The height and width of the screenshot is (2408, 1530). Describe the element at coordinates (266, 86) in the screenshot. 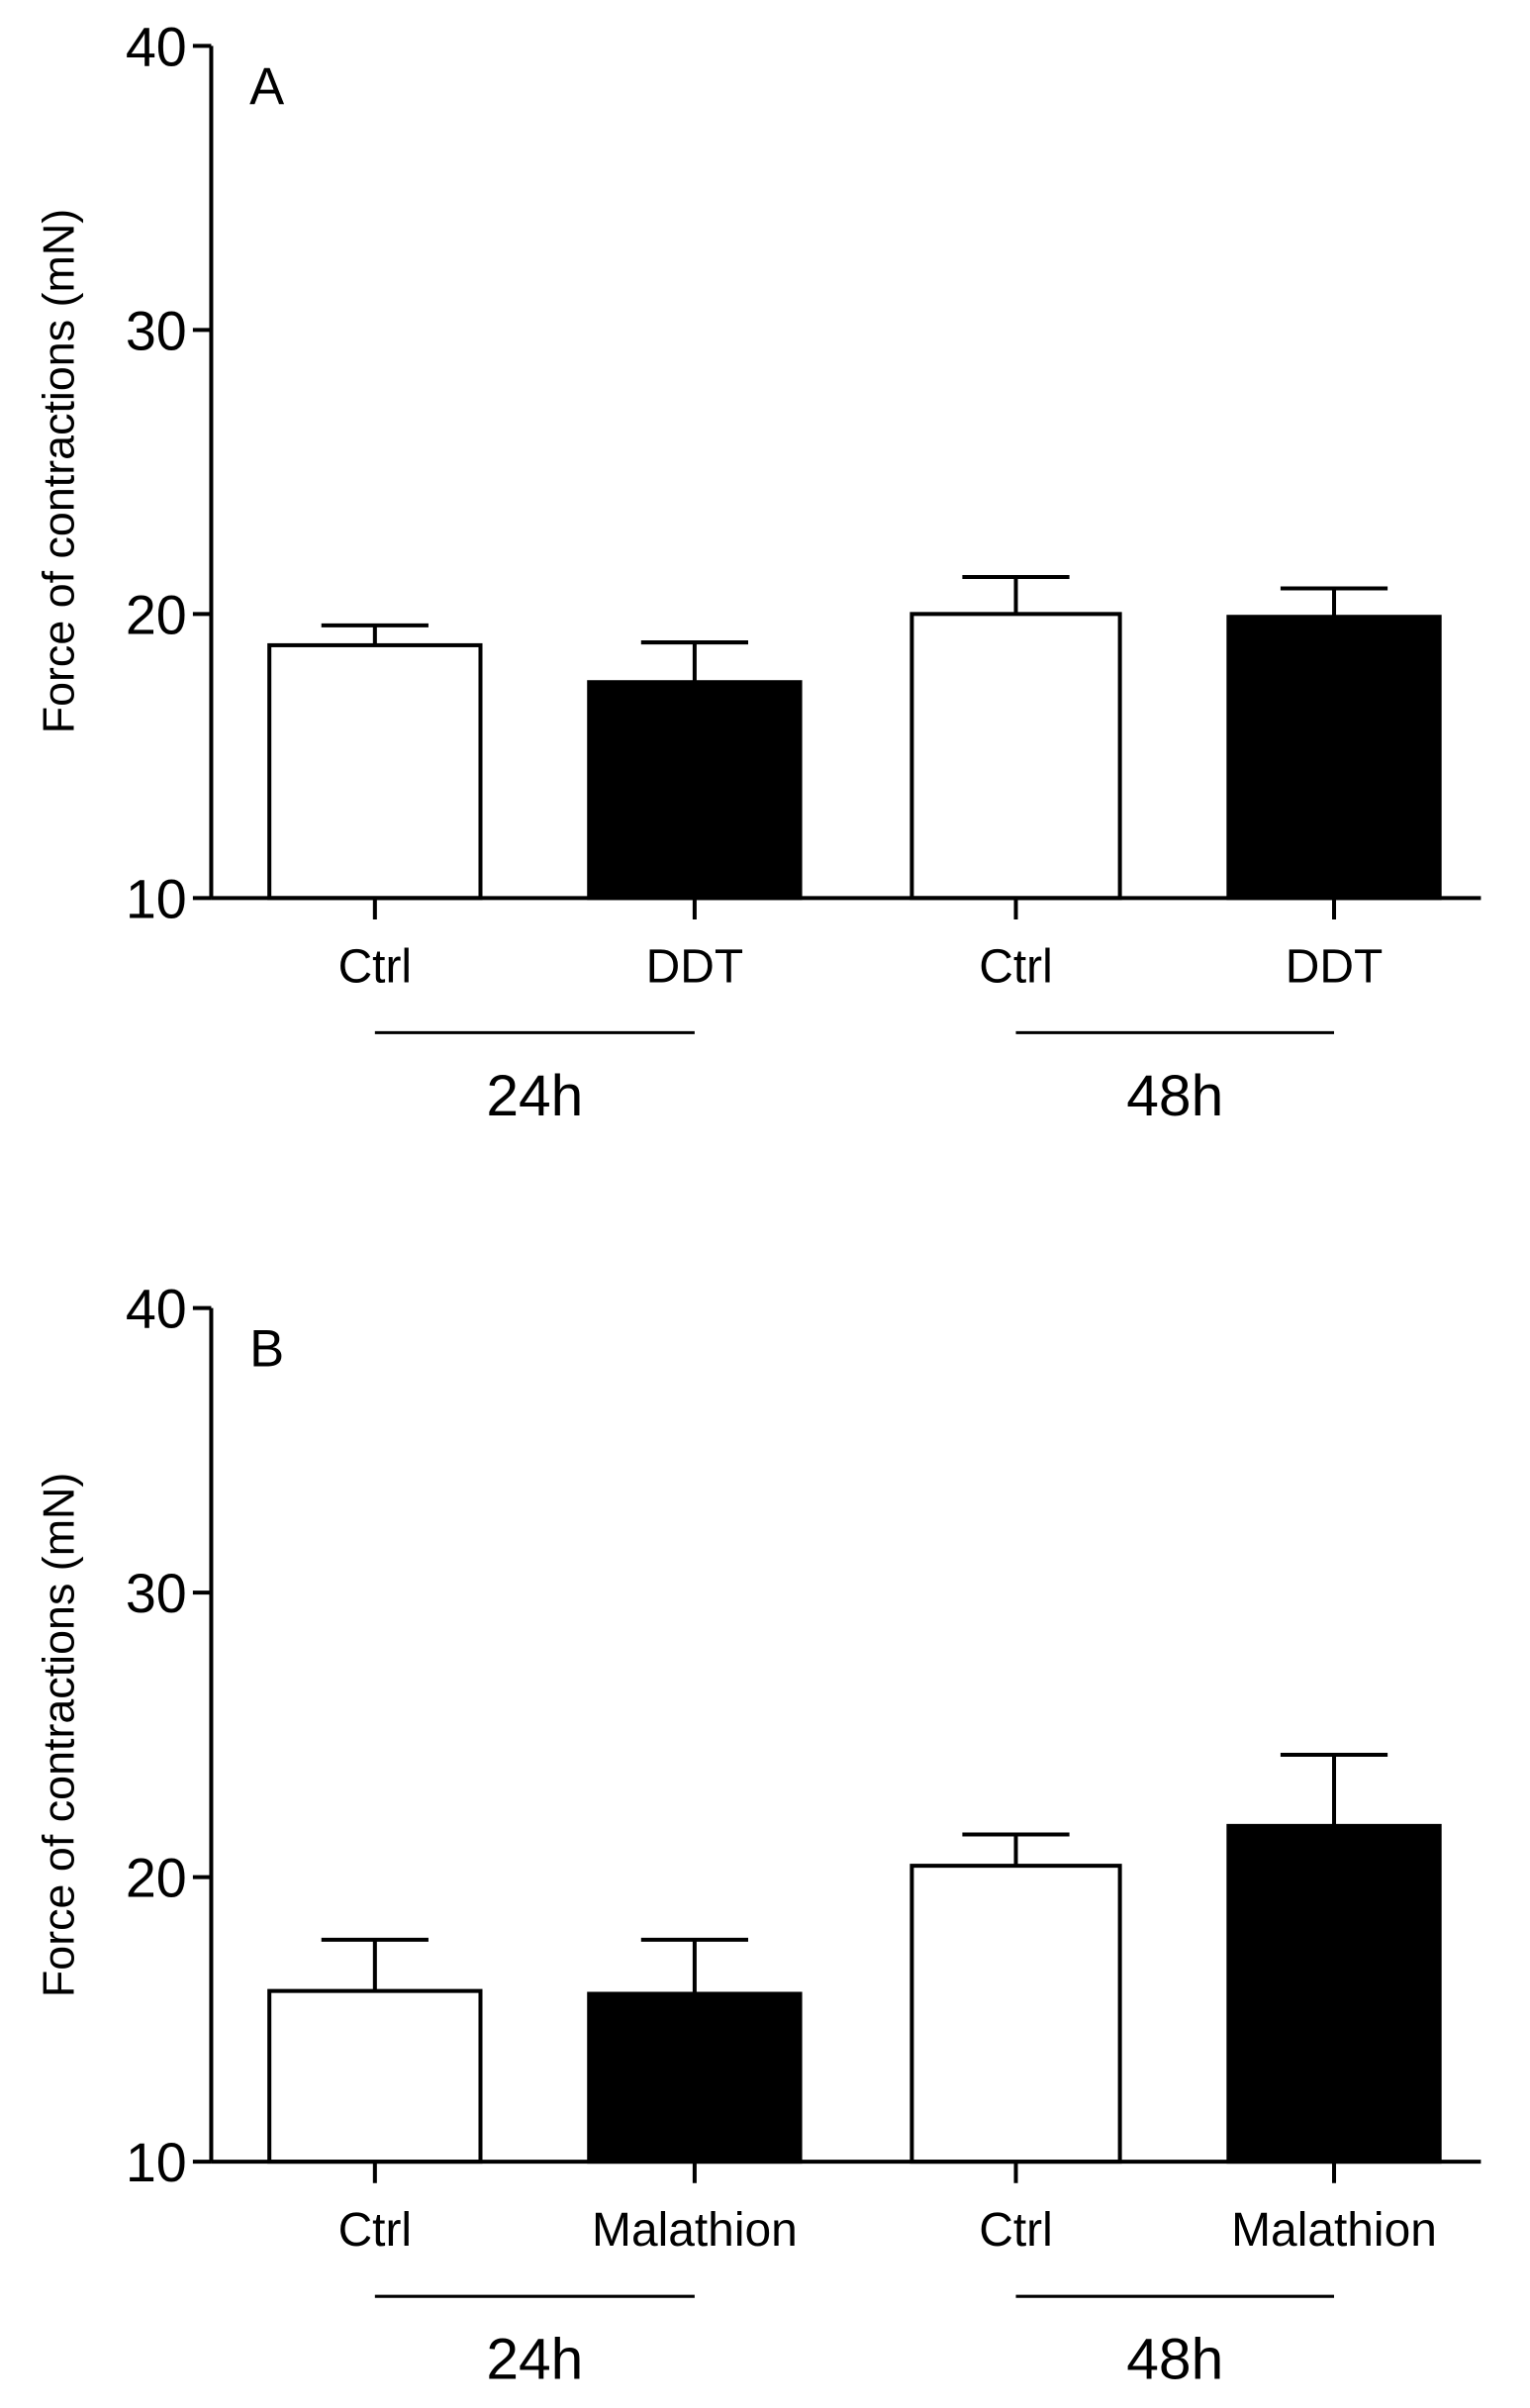

I see `panel-label: A` at that location.